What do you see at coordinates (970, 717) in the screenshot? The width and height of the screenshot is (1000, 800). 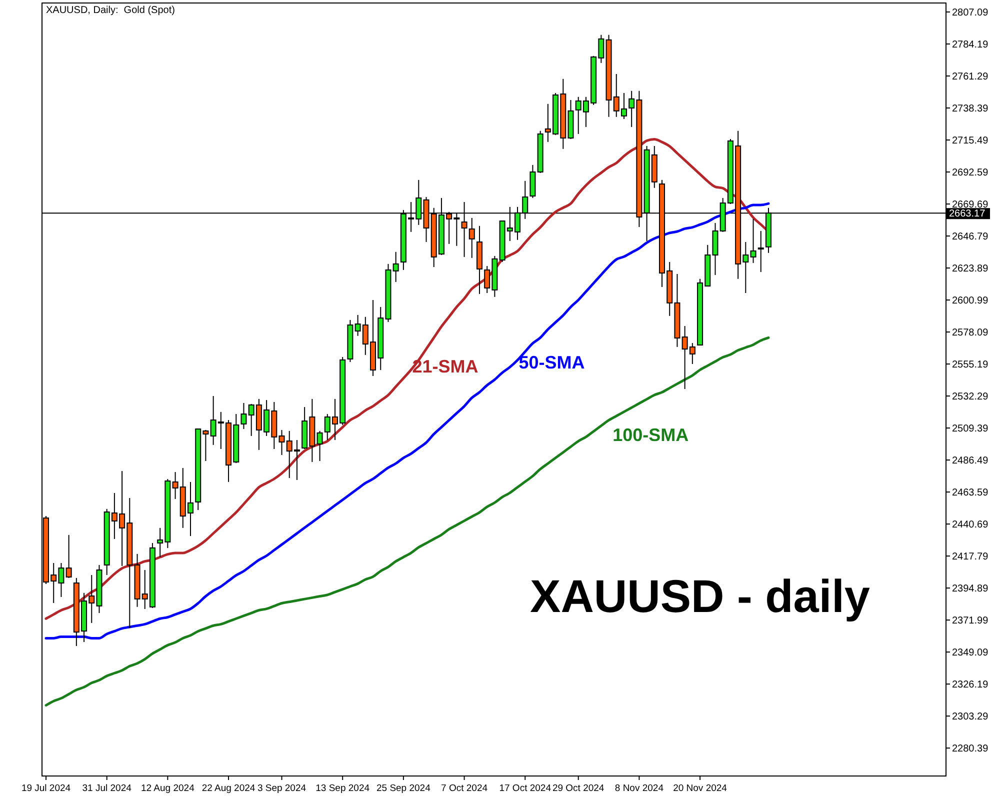 I see `y-tick-label: 2303.29` at bounding box center [970, 717].